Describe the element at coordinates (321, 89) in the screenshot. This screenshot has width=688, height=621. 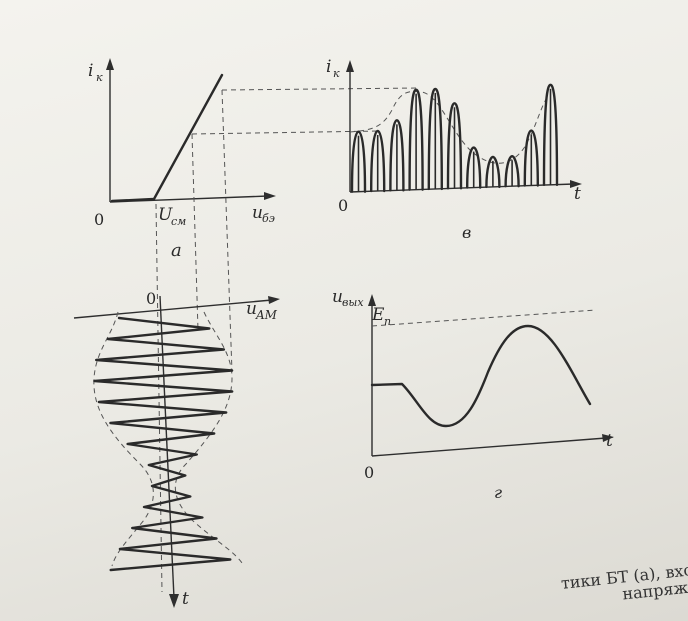
I see `projection-top` at that location.